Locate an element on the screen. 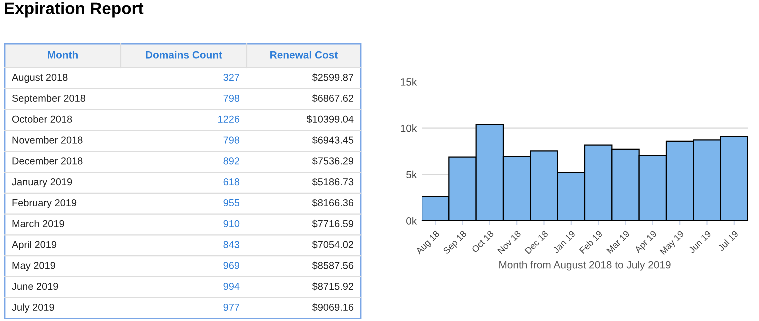 The width and height of the screenshot is (759, 321). category-label: Domains Count is located at coordinates (184, 55).